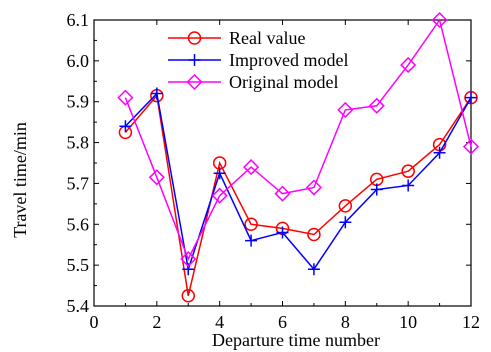 The image size is (491, 352). What do you see at coordinates (78, 143) in the screenshot?
I see `y-tick-label: 5.8` at bounding box center [78, 143].